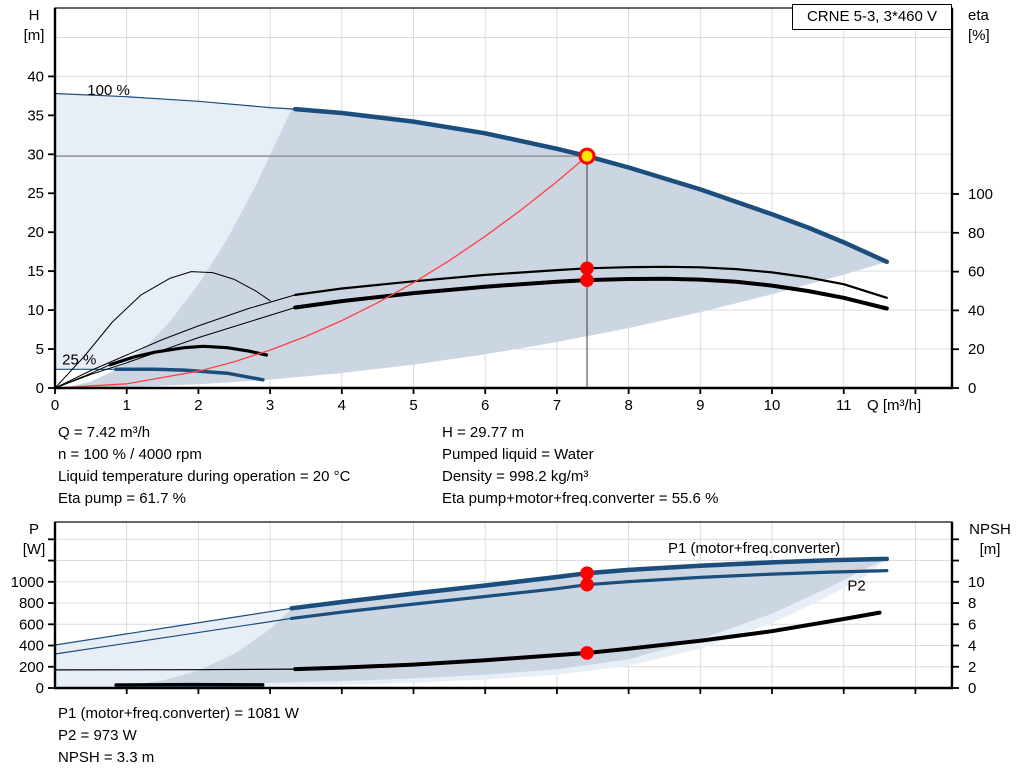 Image resolution: width=1024 pixels, height=781 pixels. I want to click on tick-label-right: 2, so click(972, 667).